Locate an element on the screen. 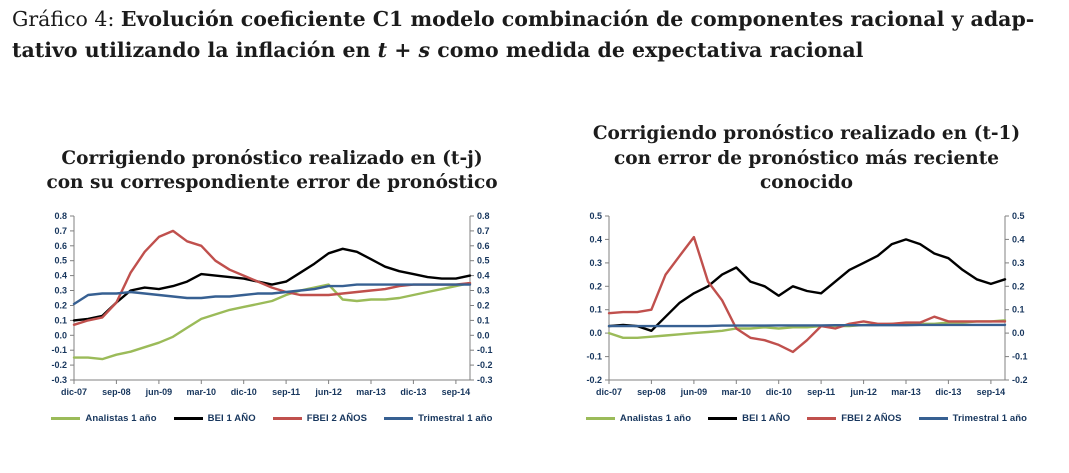  svg-text: sep-11 is located at coordinates (286, 392).